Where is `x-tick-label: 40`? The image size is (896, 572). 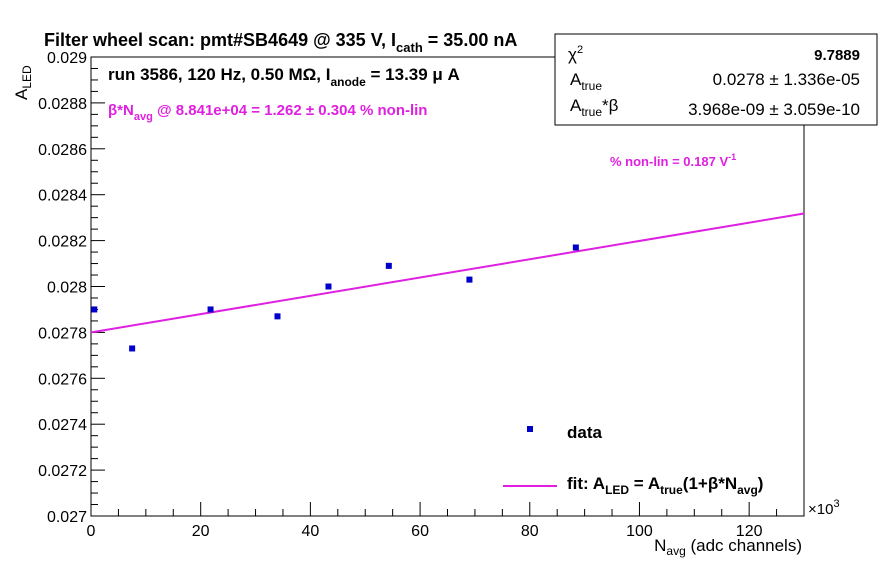
x-tick-label: 40 is located at coordinates (310, 531).